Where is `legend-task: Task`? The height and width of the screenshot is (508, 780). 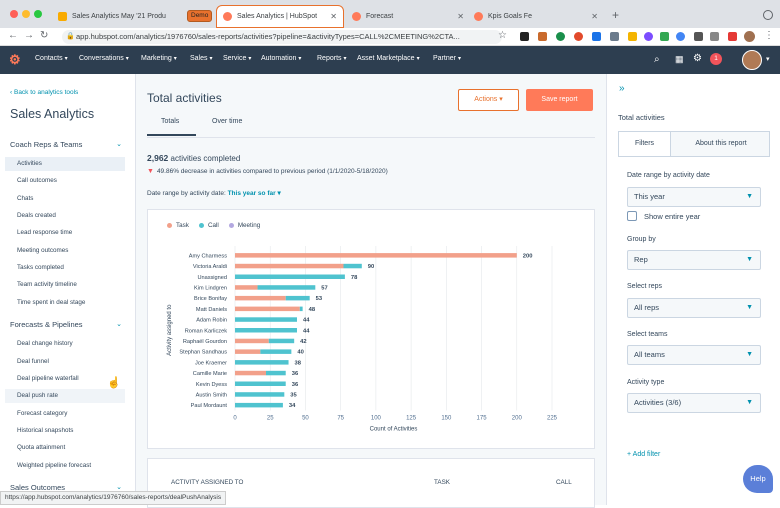 legend-task: Task is located at coordinates (178, 225).